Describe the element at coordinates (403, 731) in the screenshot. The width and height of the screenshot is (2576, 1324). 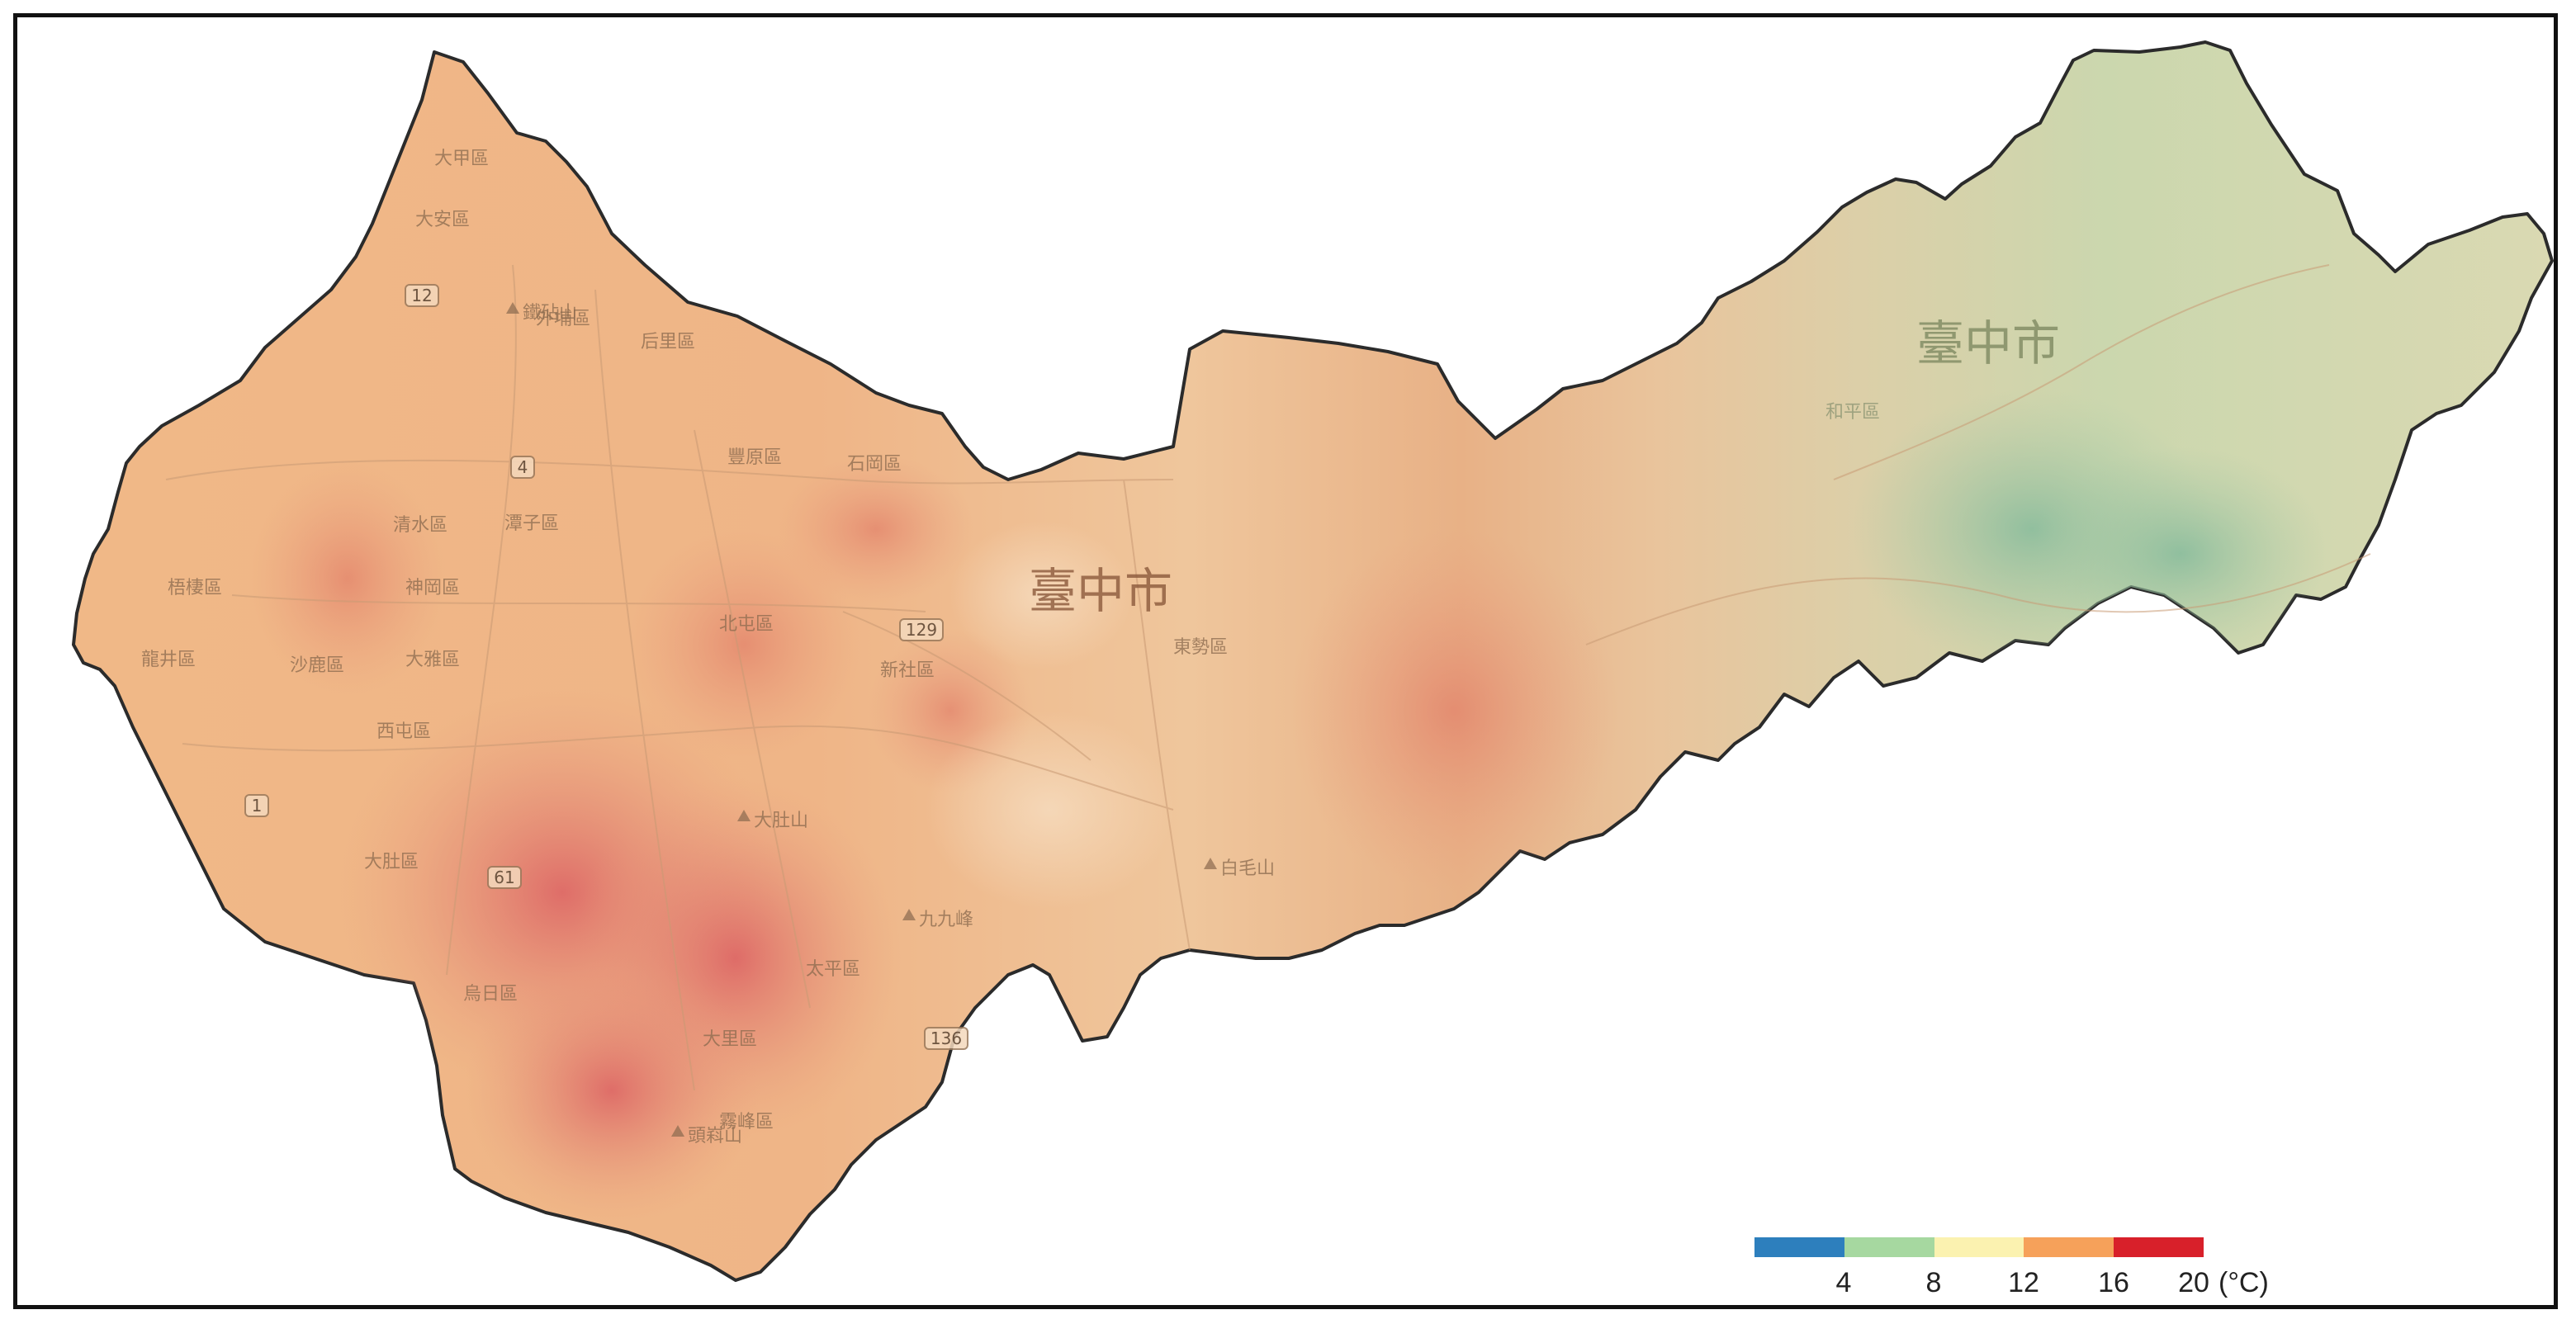
I see `district-label: 西屯區` at that location.